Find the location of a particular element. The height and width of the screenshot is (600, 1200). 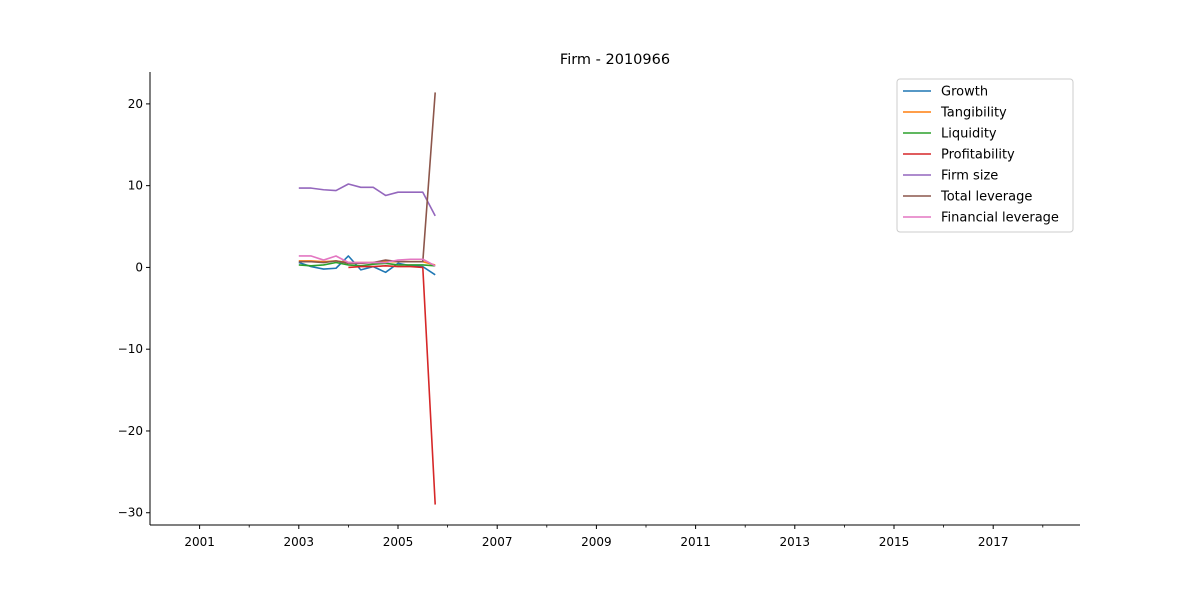

legend-label: Profitability is located at coordinates (978, 155).